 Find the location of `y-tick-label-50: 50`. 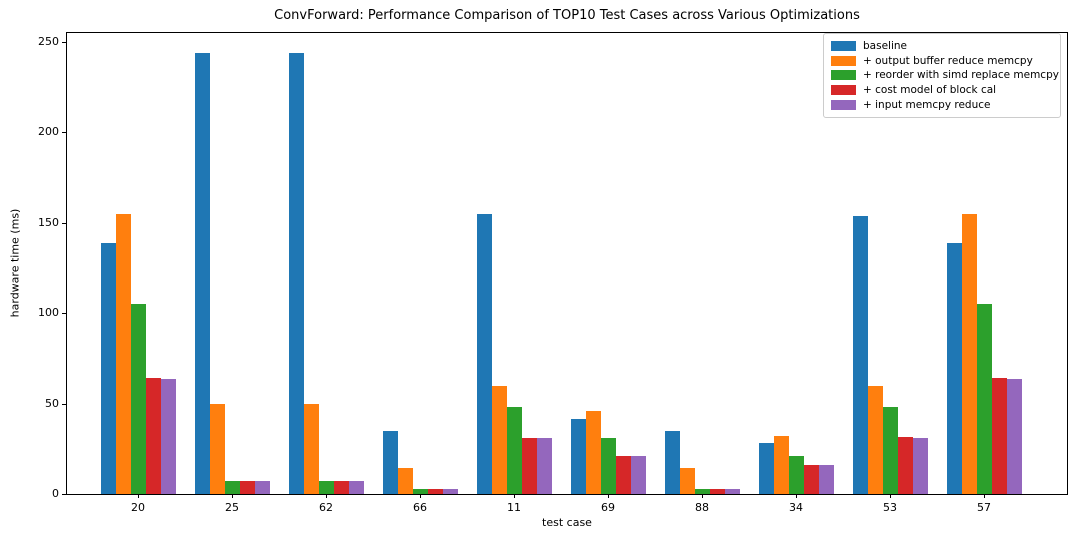

y-tick-label-50: 50 is located at coordinates (52, 403).